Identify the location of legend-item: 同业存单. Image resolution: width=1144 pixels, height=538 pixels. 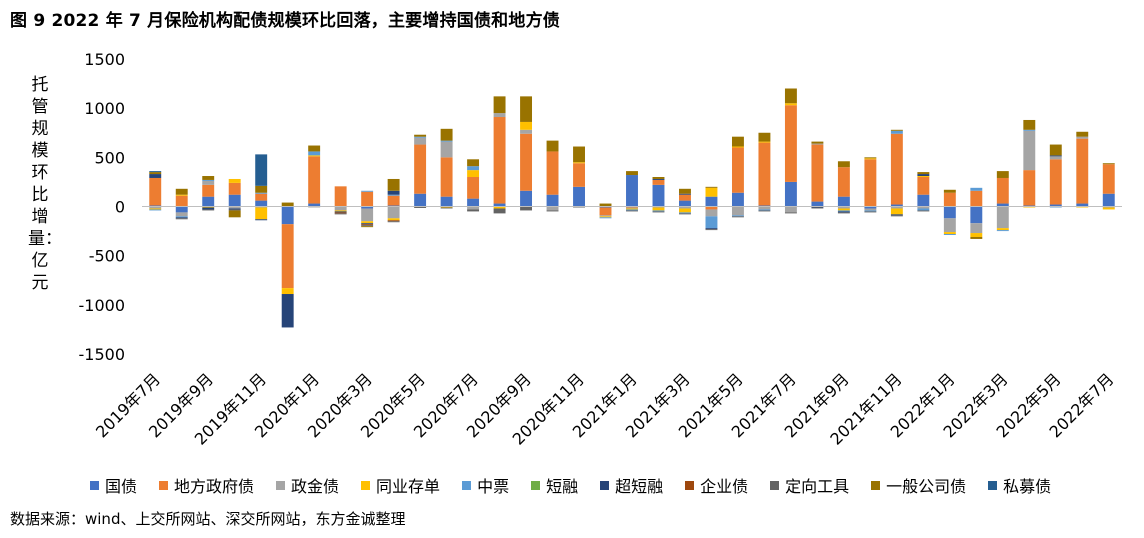
(400, 485).